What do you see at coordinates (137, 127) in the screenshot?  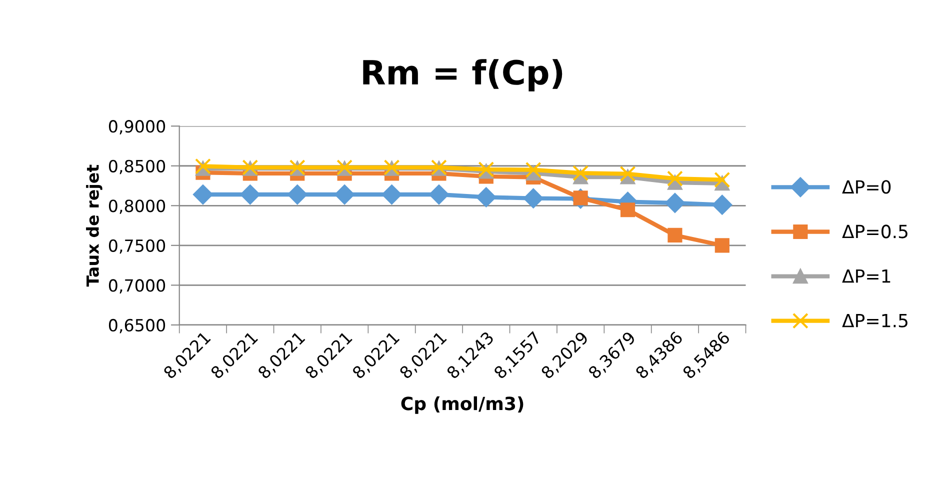 I see `y-tick-label: 0,9000` at bounding box center [137, 127].